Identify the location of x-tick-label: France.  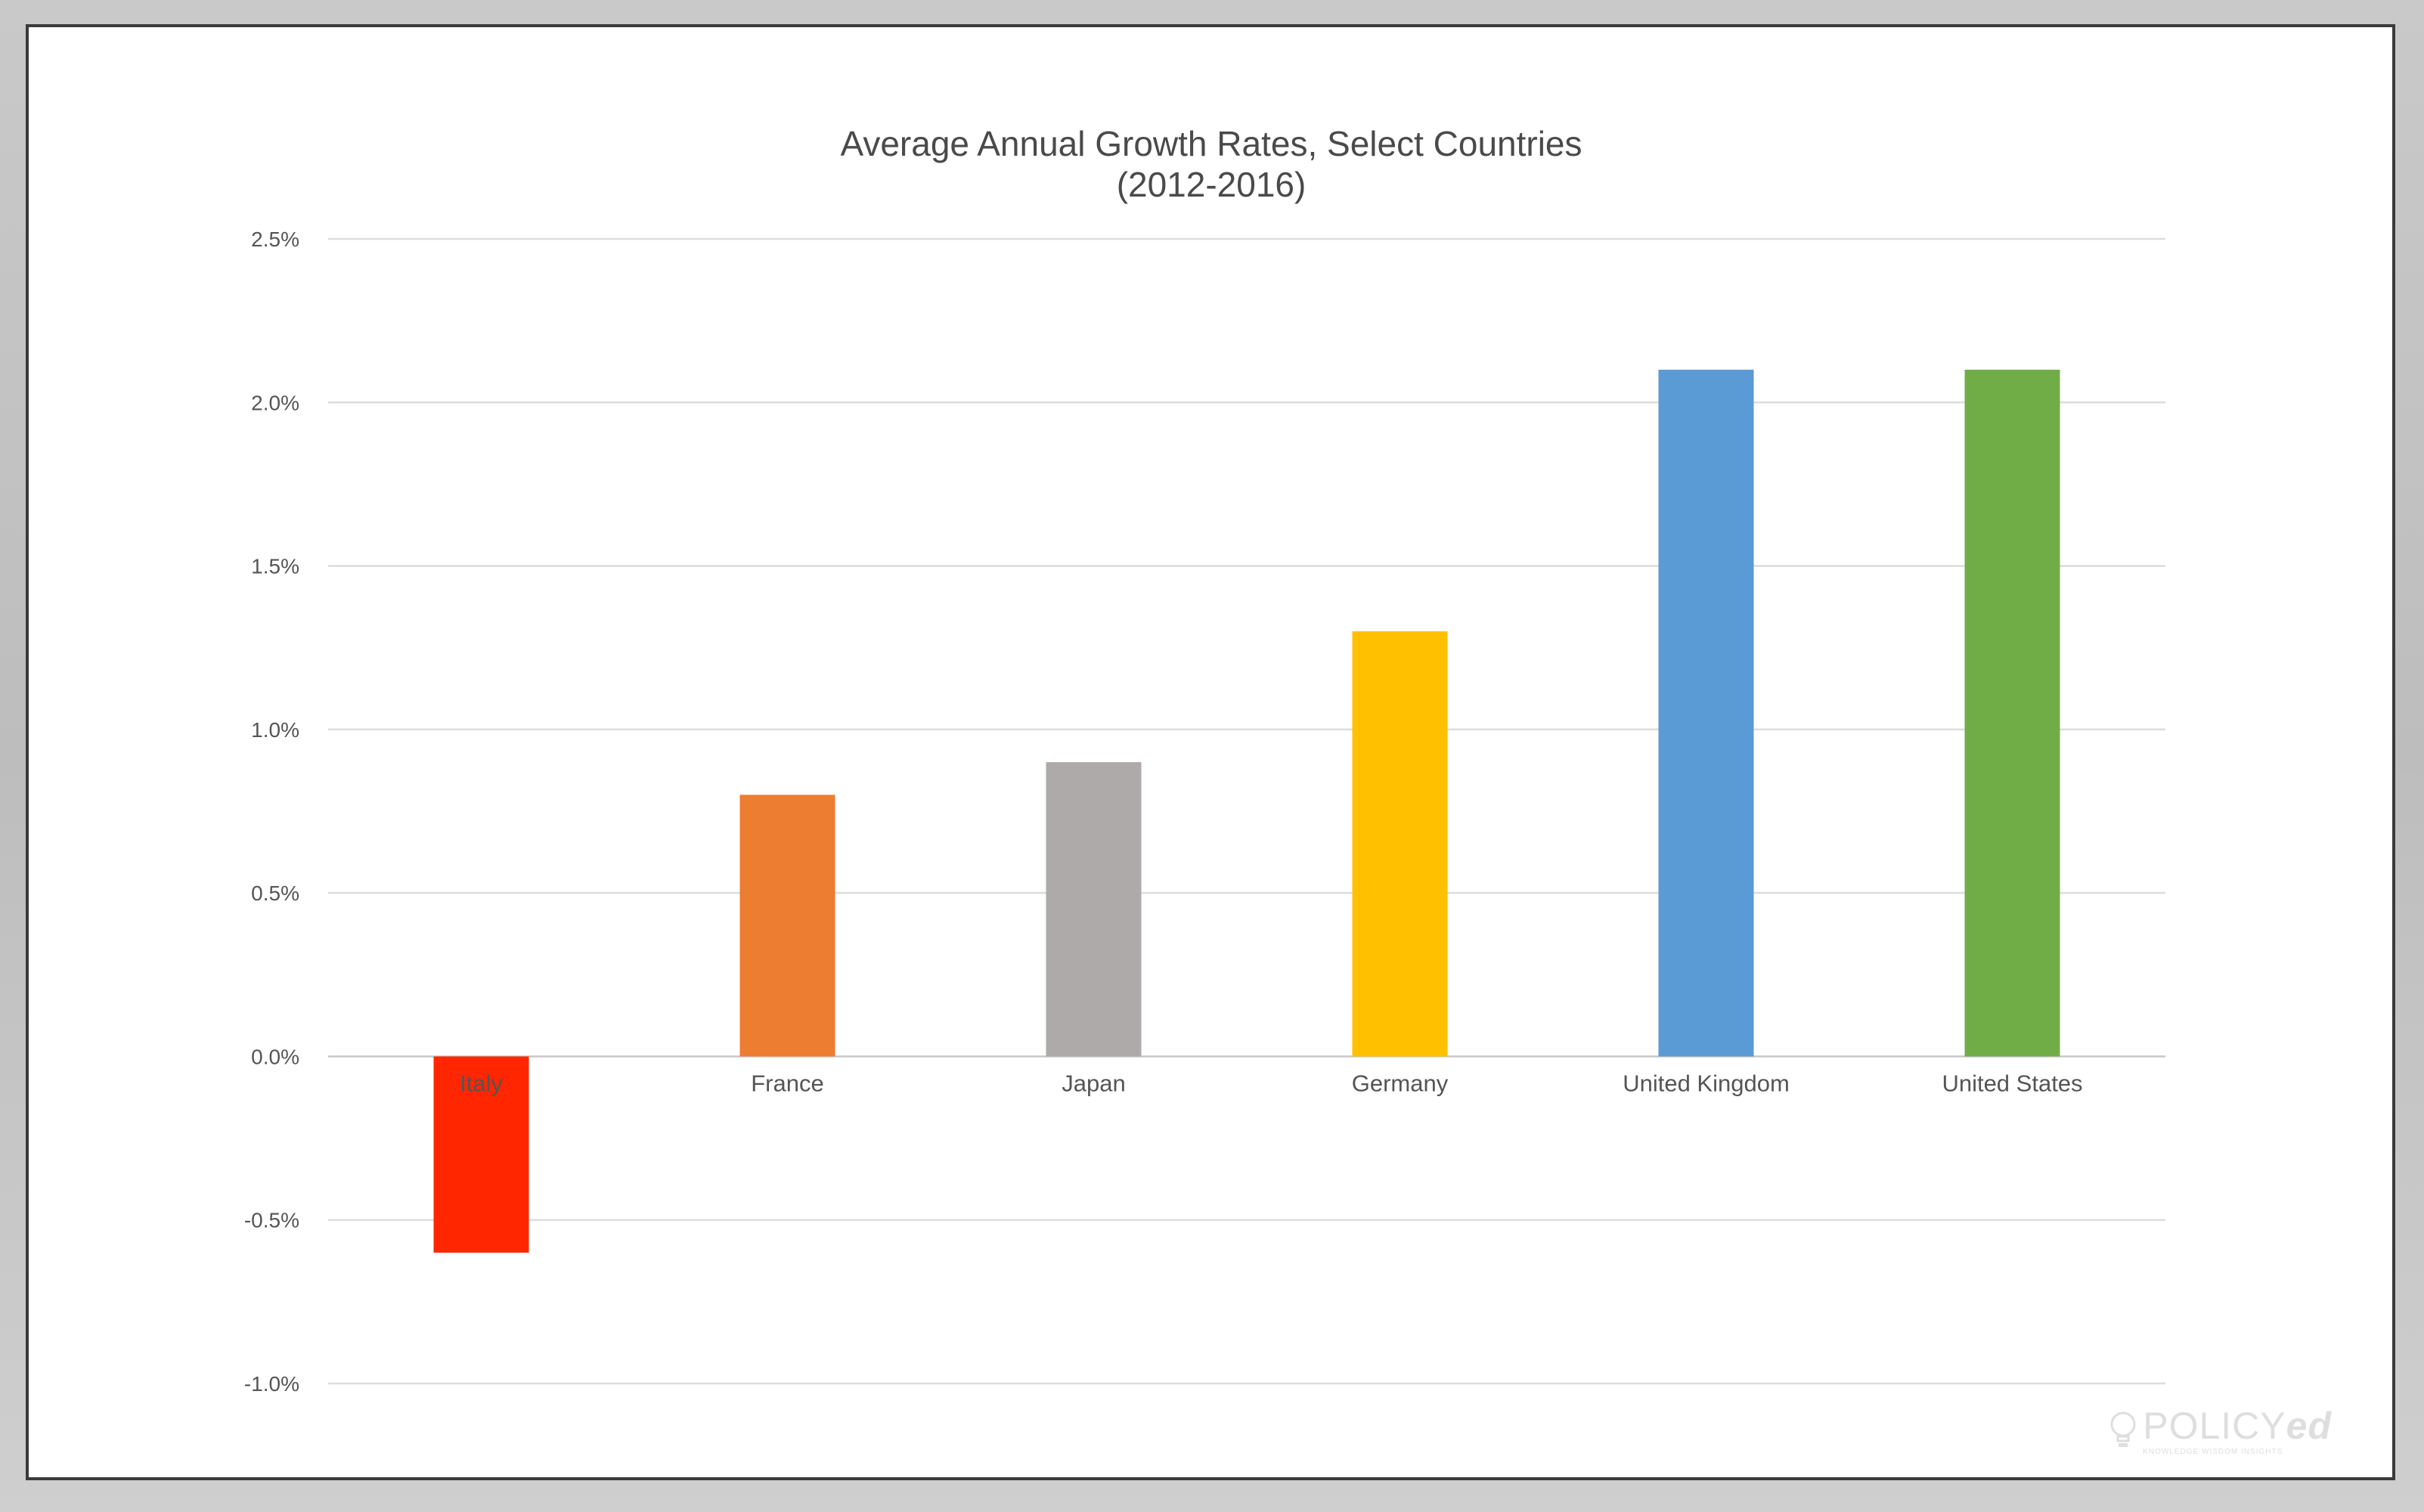
(787, 1083).